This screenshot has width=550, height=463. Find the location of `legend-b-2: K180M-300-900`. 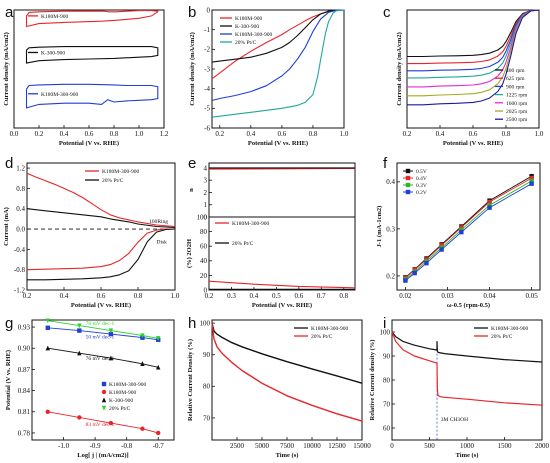

legend-b-2: K180M-300-900 is located at coordinates (254, 35).